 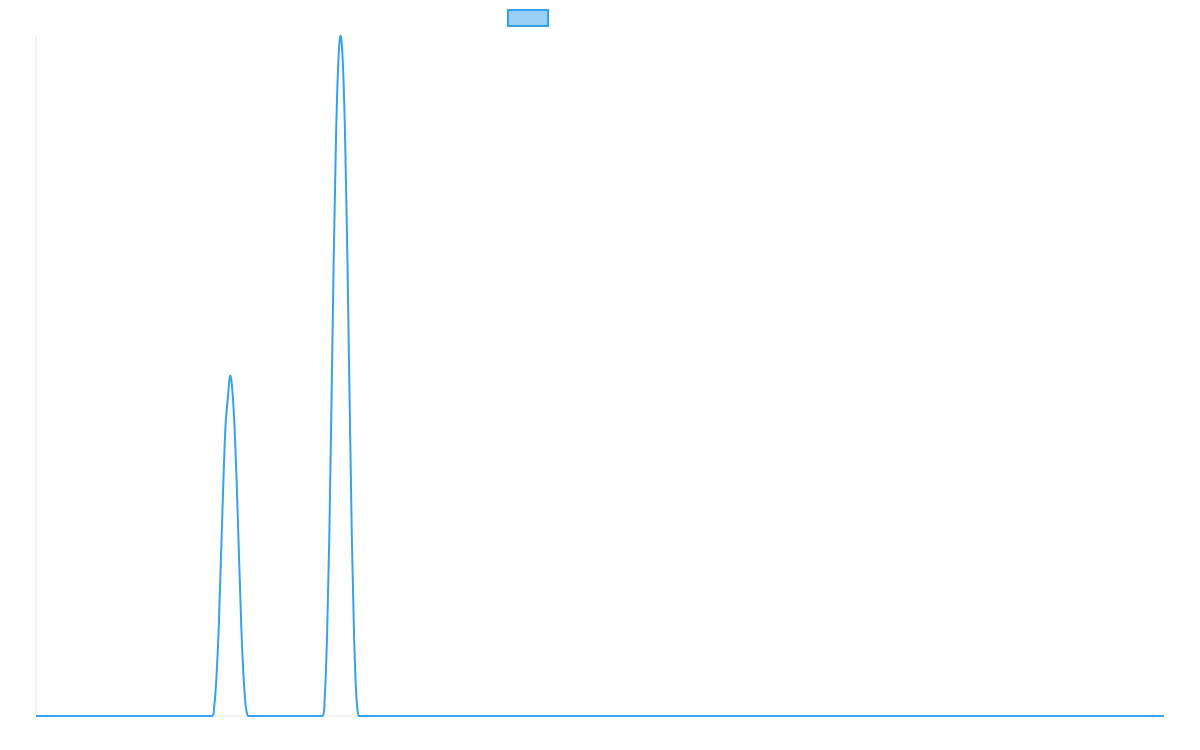 I want to click on legend-swatch, so click(x=528, y=18).